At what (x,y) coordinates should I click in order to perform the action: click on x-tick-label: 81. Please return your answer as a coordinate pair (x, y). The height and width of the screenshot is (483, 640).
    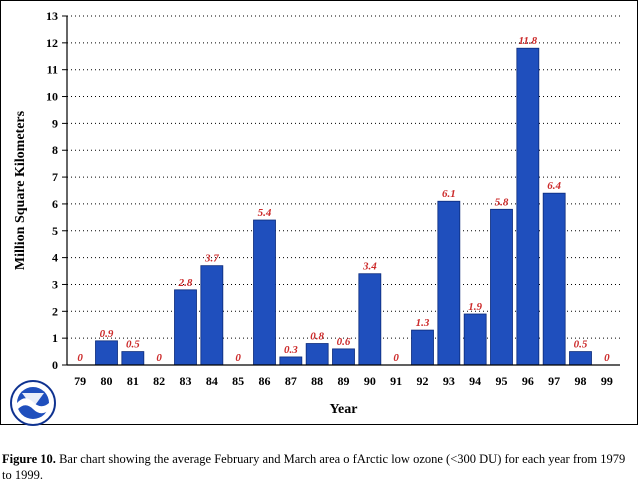
    Looking at the image, I should click on (133, 381).